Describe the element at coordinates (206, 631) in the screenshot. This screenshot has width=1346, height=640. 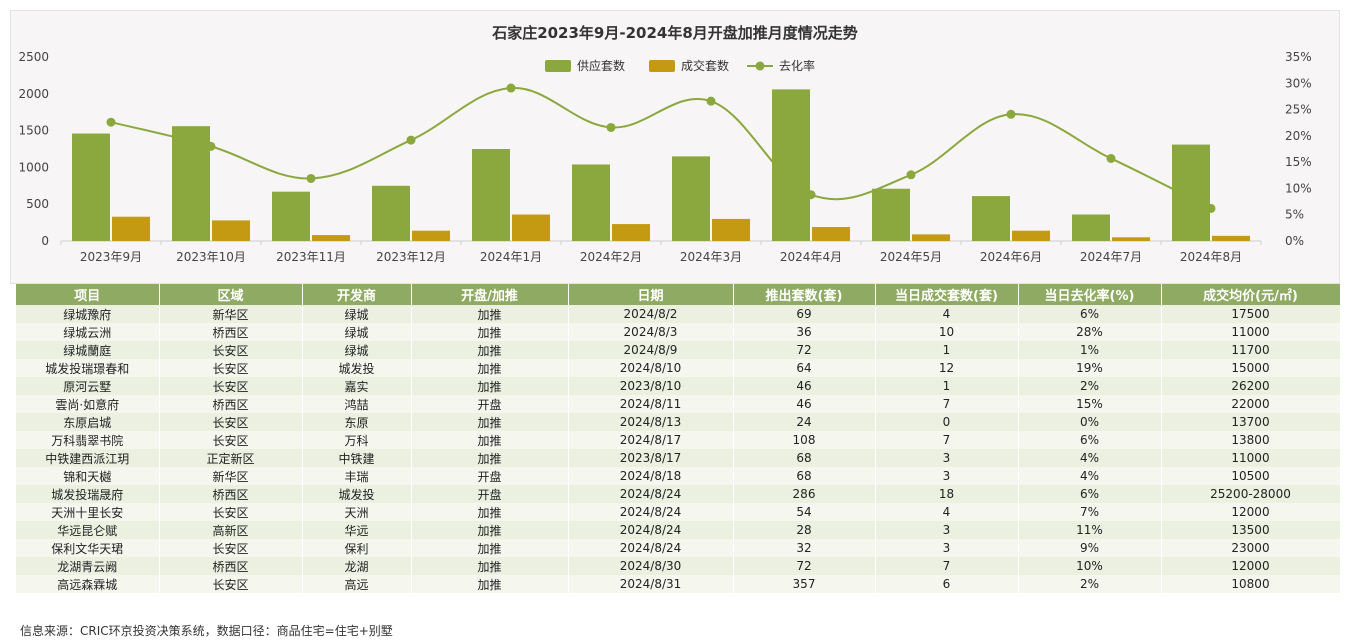
I see `source-note: 信息来源：CRIC环京投资决策系统，数据口径：商品住宅=住宅+别墅` at that location.